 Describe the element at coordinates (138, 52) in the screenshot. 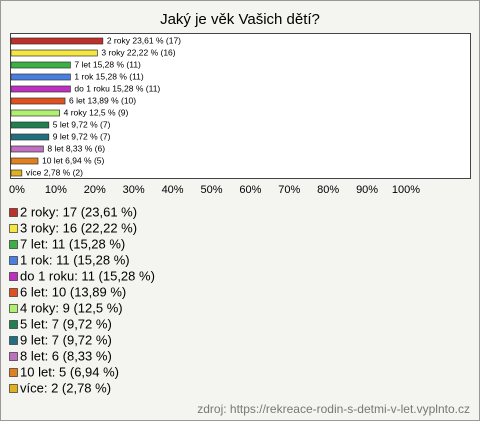

I see `value-label: 3 roky 22,22 % (16)` at that location.